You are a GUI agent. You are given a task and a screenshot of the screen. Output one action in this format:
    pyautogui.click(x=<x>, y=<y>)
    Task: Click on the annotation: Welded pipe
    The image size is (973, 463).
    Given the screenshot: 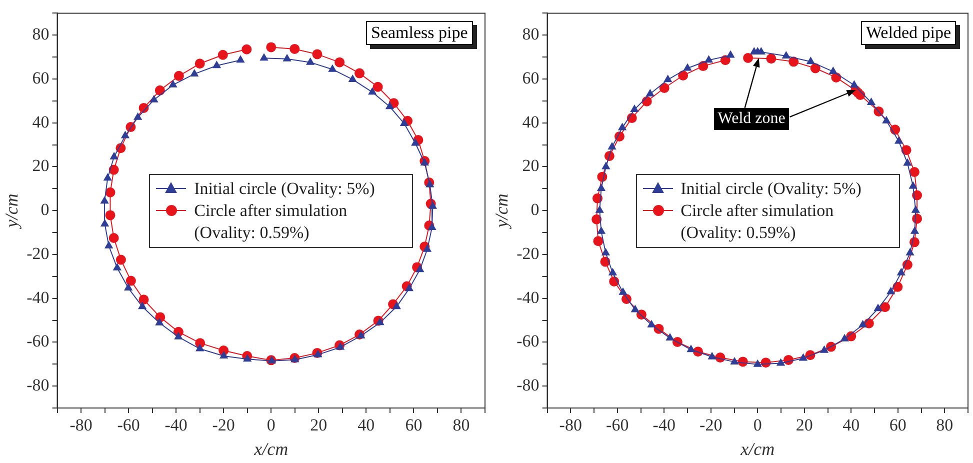 What is the action you would take?
    pyautogui.click(x=908, y=33)
    